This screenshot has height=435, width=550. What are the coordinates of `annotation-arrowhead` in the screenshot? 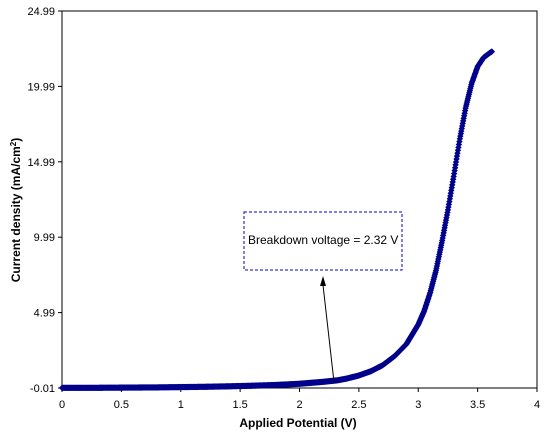 It's located at (323, 281).